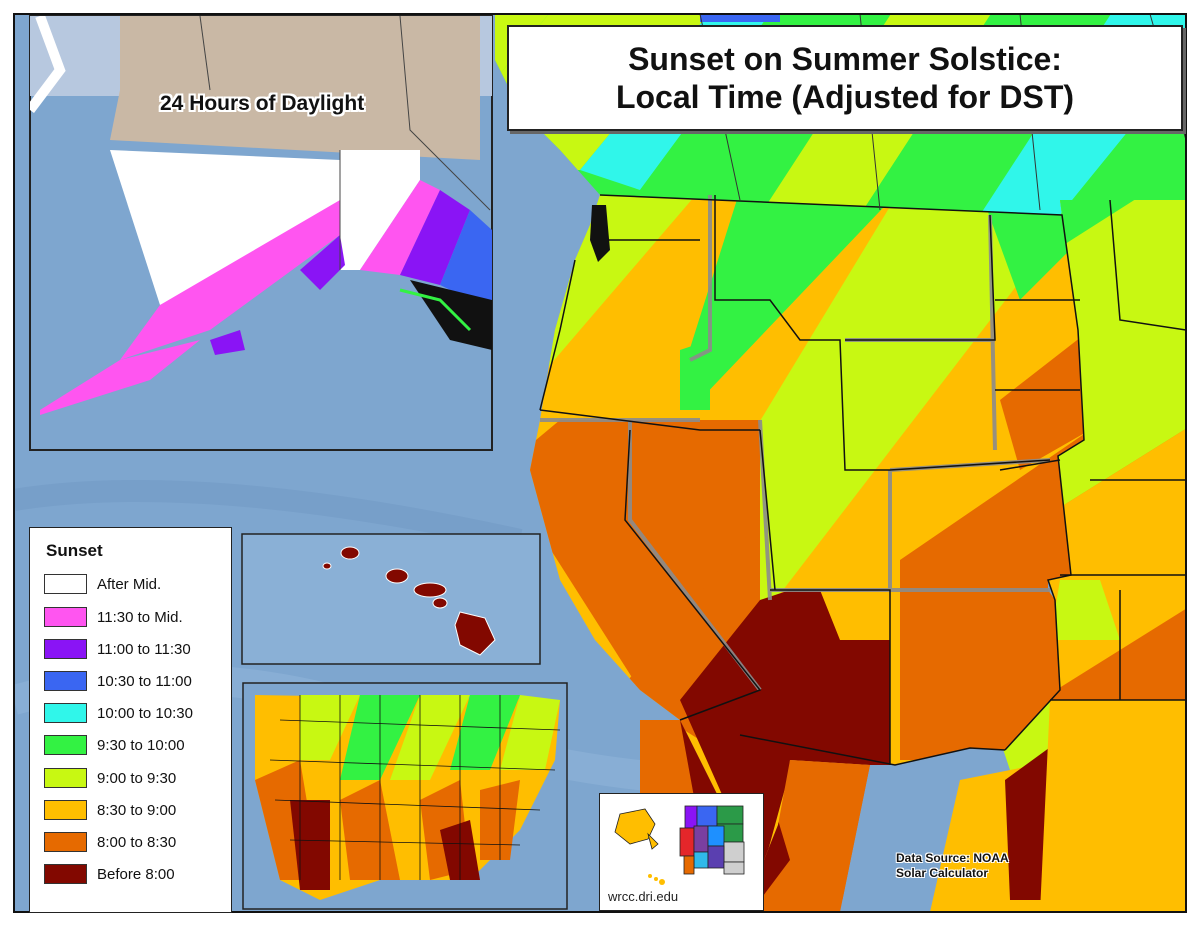  Describe the element at coordinates (74, 550) in the screenshot. I see `legend-title: Sunset` at that location.